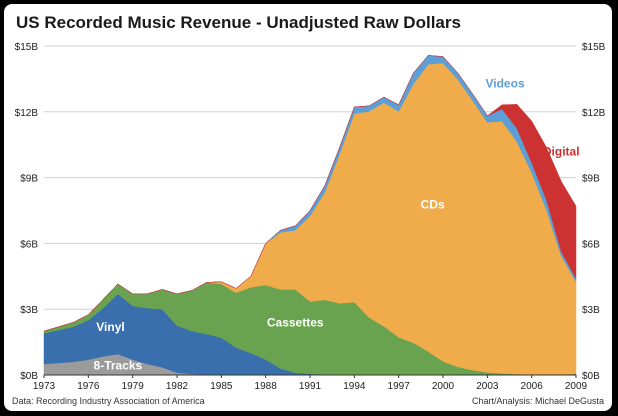 The height and width of the screenshot is (416, 618). I want to click on y-tick-label-left: $9B, so click(29, 179).